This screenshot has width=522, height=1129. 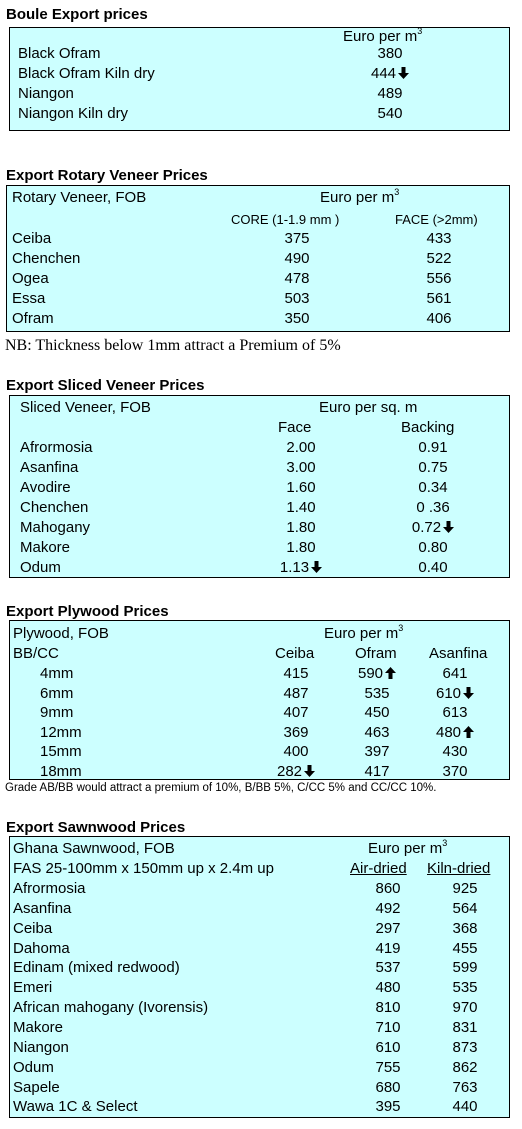 I want to click on sawnwood-kiln-cell: 535, so click(x=465, y=987).